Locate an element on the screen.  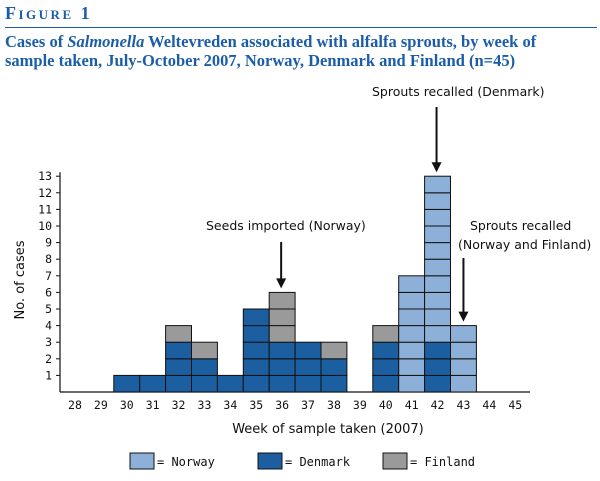
arrow-recall-denmark-head is located at coordinates (436, 167).